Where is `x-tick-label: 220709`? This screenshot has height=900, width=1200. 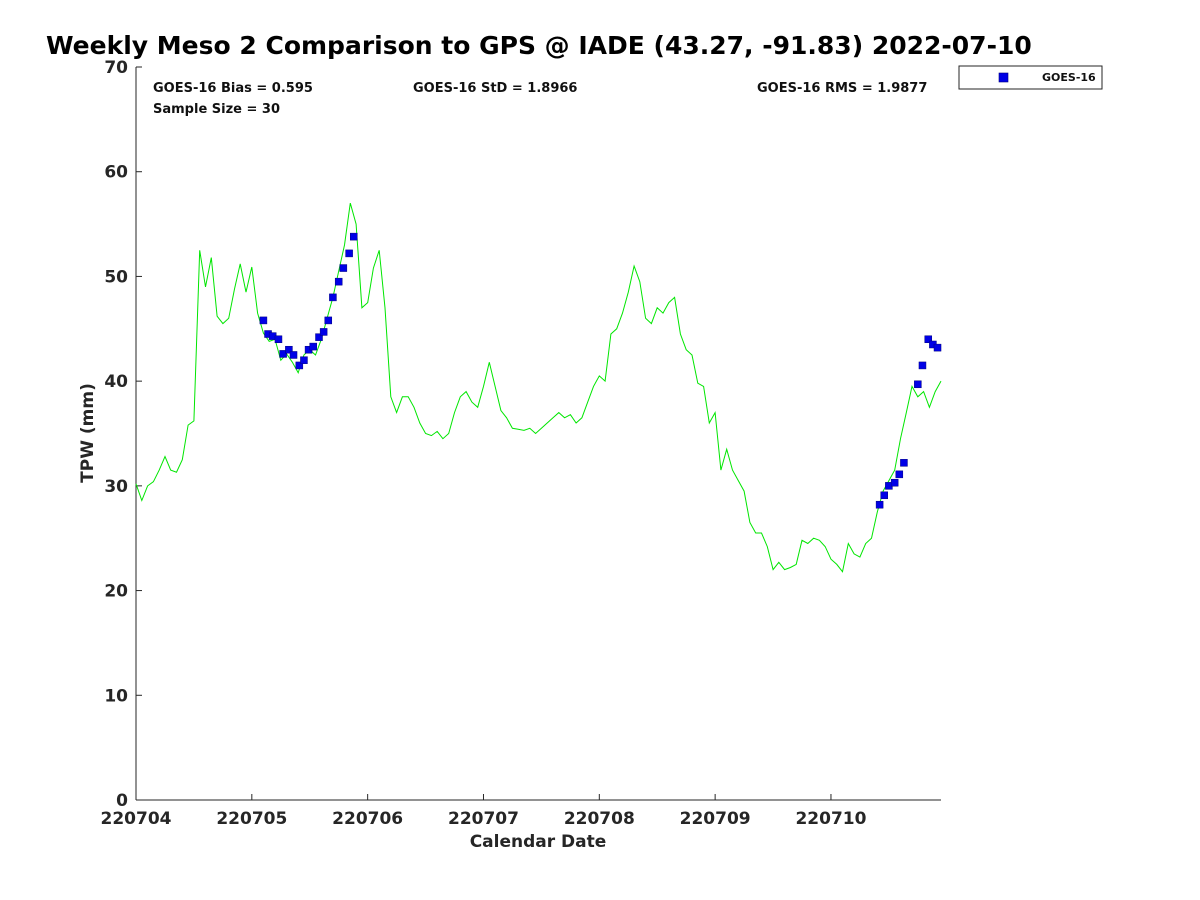 x-tick-label: 220709 is located at coordinates (715, 819).